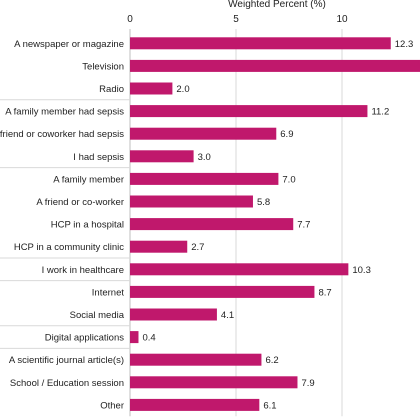  I want to click on value-label-9: 2.7, so click(197, 247).